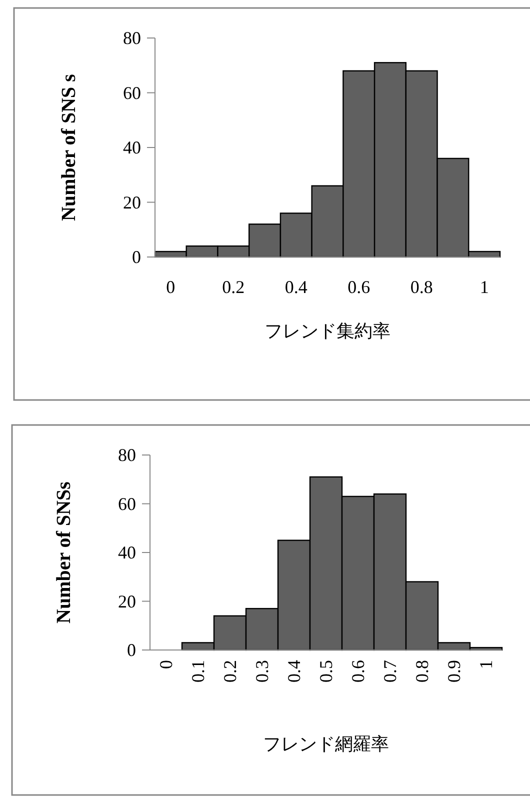 This screenshot has height=800, width=530. Describe the element at coordinates (326, 671) in the screenshot. I see `x-tick-label: 0.5` at that location.